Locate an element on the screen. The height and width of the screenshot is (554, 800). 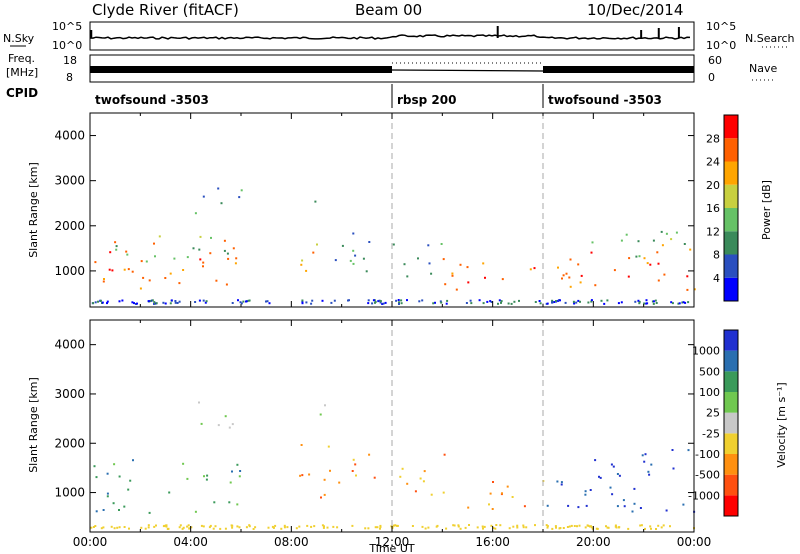
x-tick-label: 16:00 is located at coordinates (492, 542).